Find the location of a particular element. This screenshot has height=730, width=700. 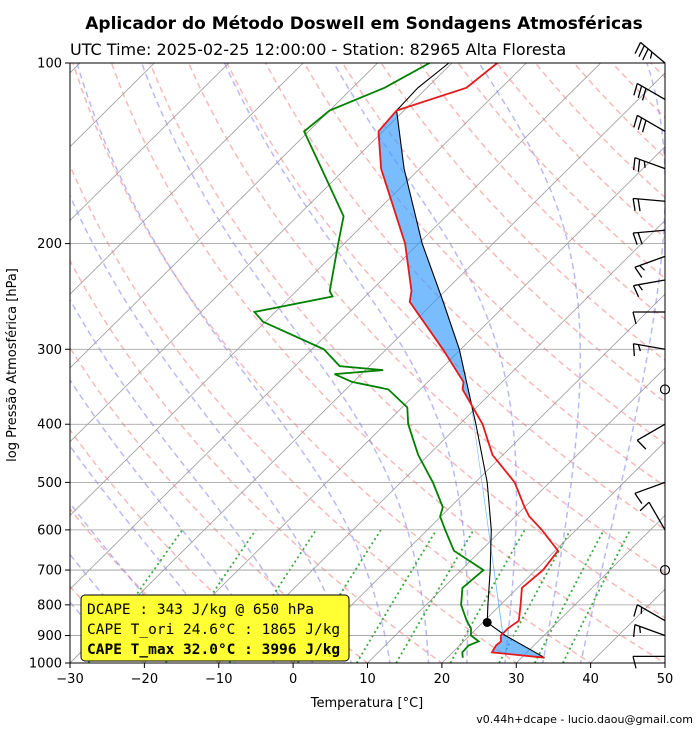

dcape-line: DCAPE : 343 J/kg @ 650 hPa is located at coordinates (200, 610).